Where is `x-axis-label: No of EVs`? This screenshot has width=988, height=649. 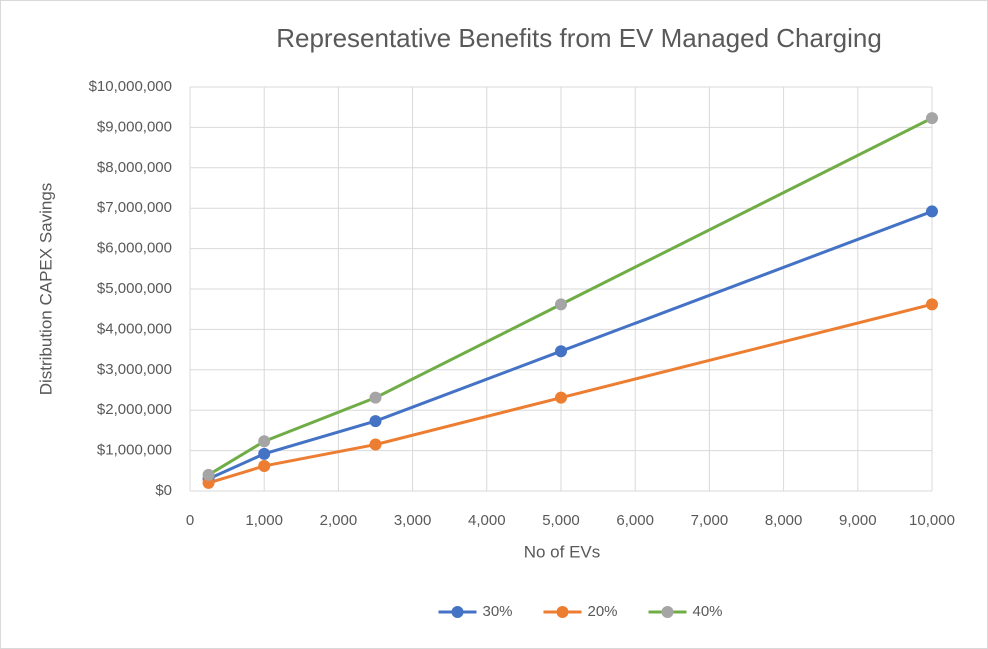 x-axis-label: No of EVs is located at coordinates (562, 551).